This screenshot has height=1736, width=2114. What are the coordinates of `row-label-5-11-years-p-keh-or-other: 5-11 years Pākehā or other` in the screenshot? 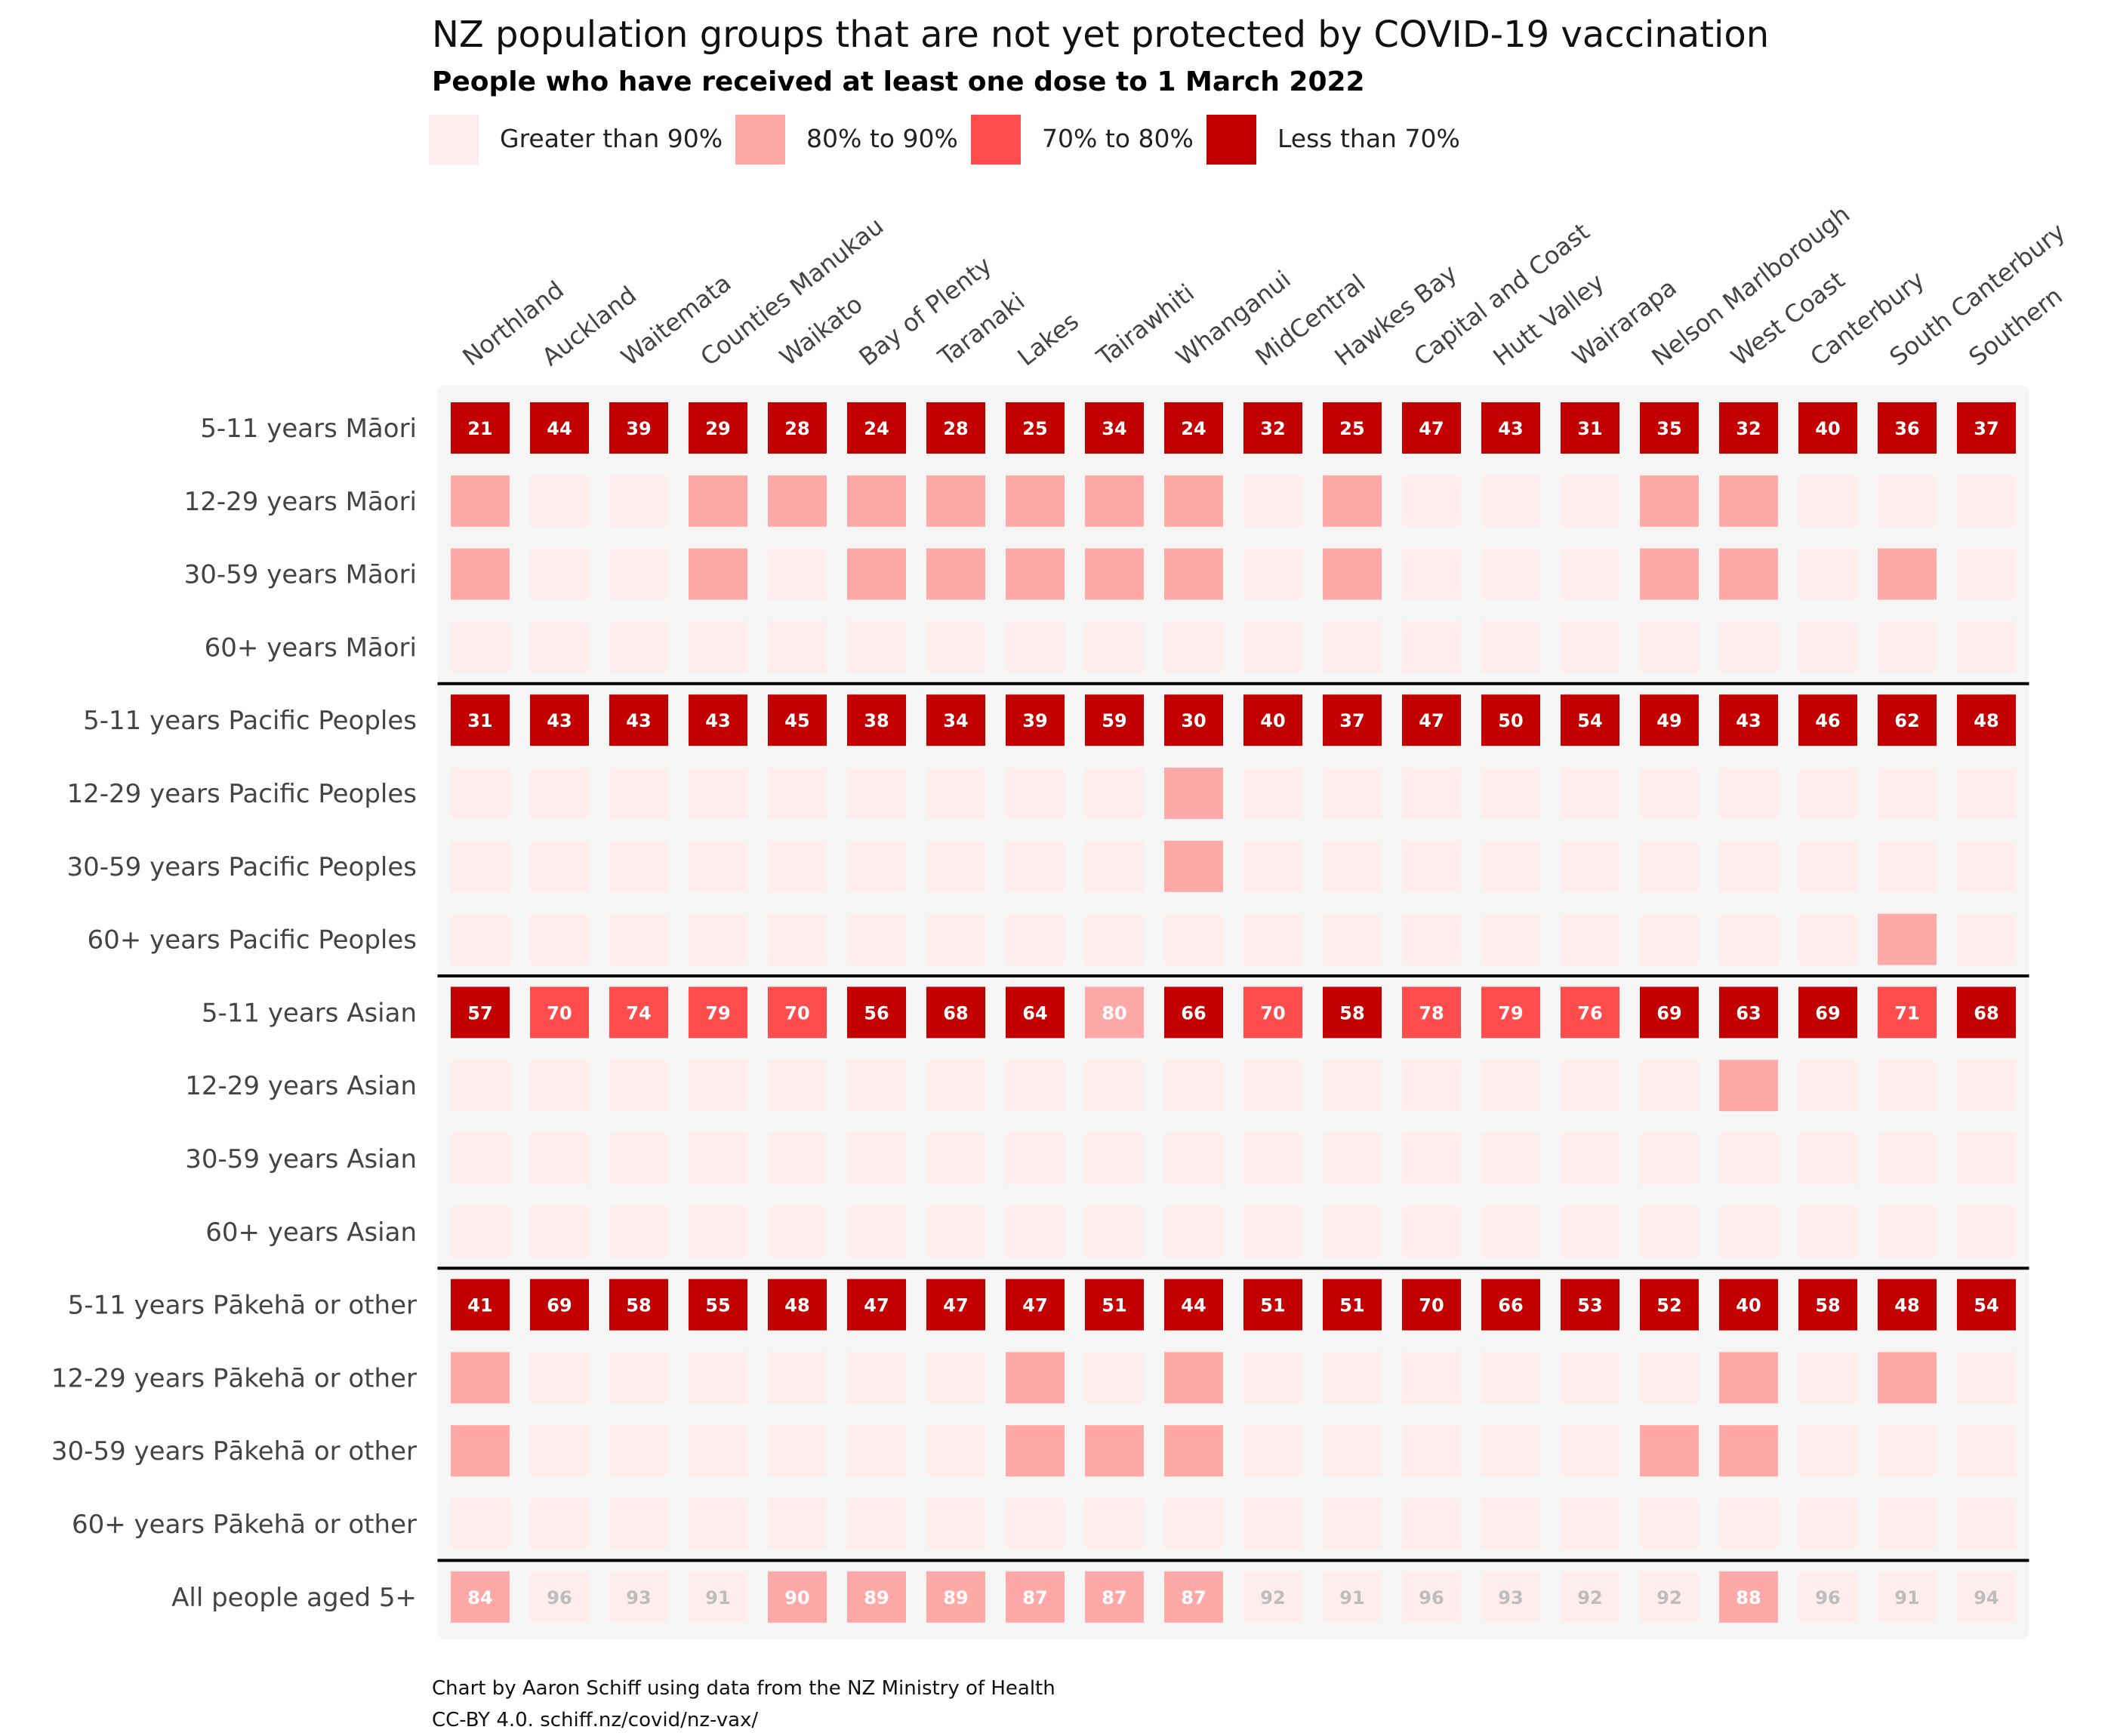 It's located at (243, 1306).